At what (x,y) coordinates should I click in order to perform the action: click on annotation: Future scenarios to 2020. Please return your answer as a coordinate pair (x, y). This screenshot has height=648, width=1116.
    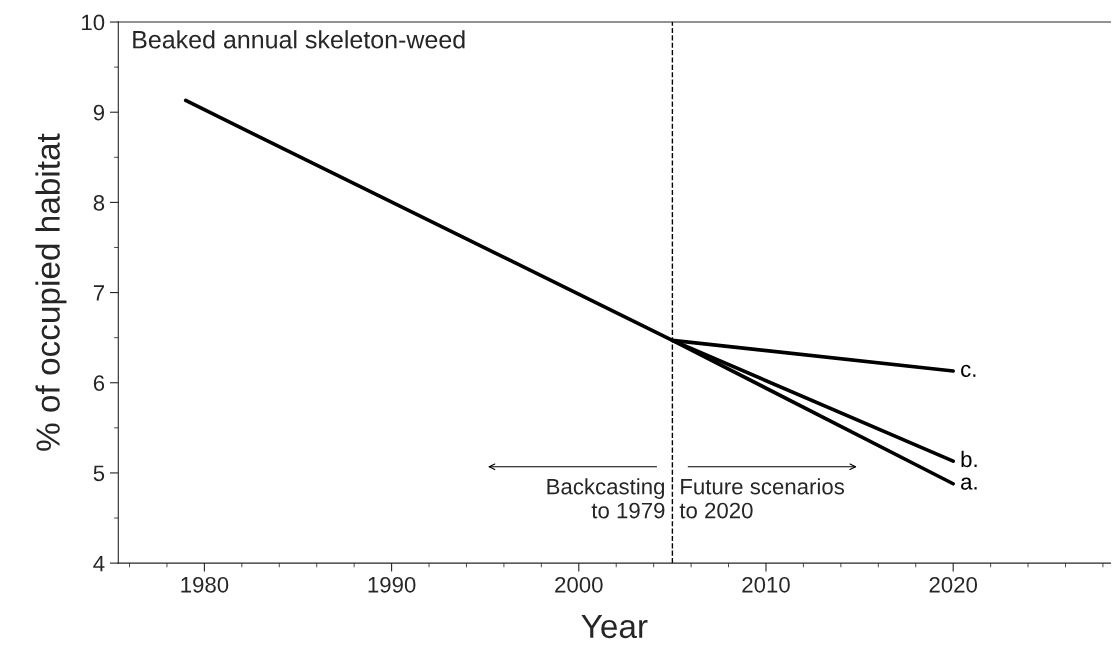
    Looking at the image, I should click on (762, 498).